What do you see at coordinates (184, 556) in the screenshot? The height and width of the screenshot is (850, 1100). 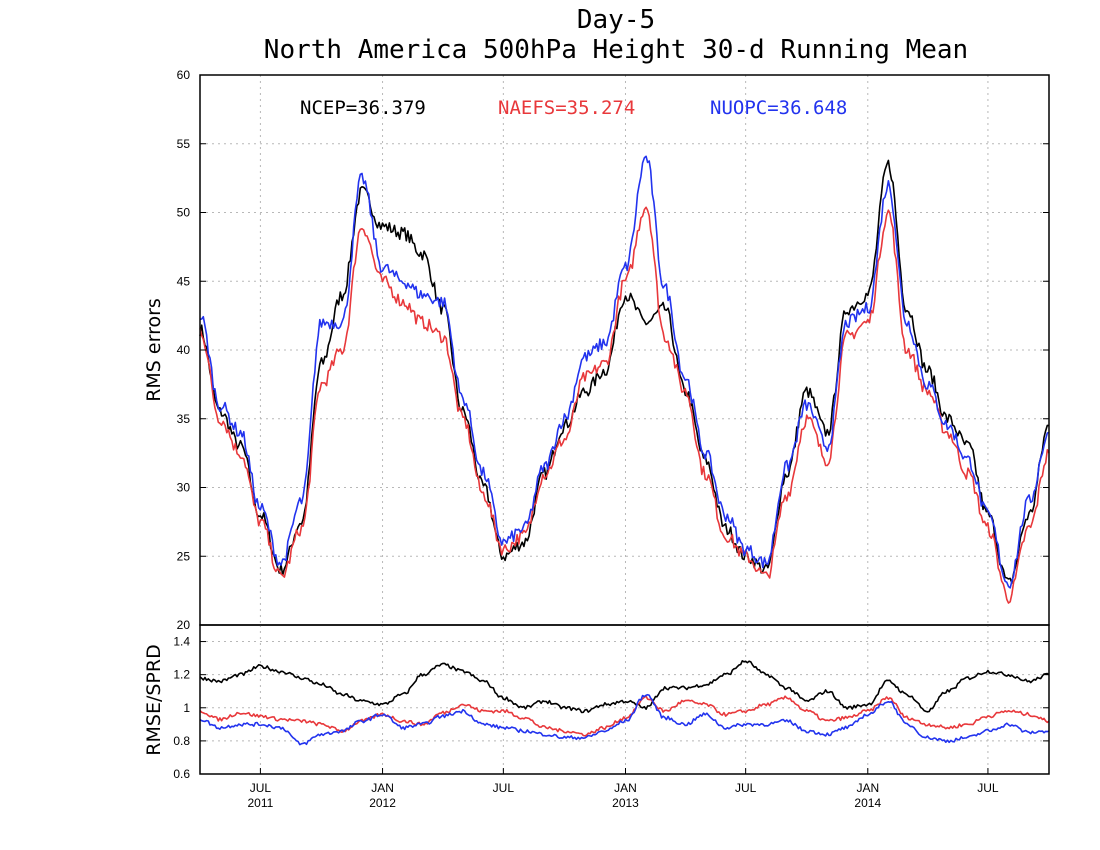 I see `upper-y-tick-label: 25` at bounding box center [184, 556].